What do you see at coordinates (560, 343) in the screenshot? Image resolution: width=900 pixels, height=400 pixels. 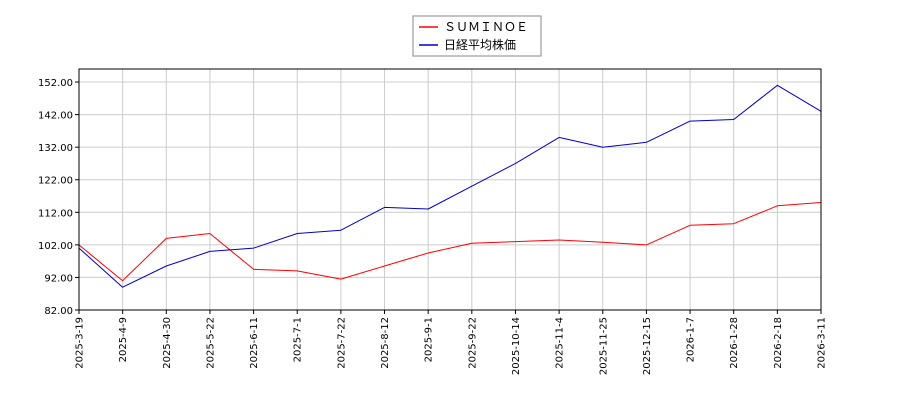 I see `x-tick-label: 2025-11-4` at bounding box center [560, 343].